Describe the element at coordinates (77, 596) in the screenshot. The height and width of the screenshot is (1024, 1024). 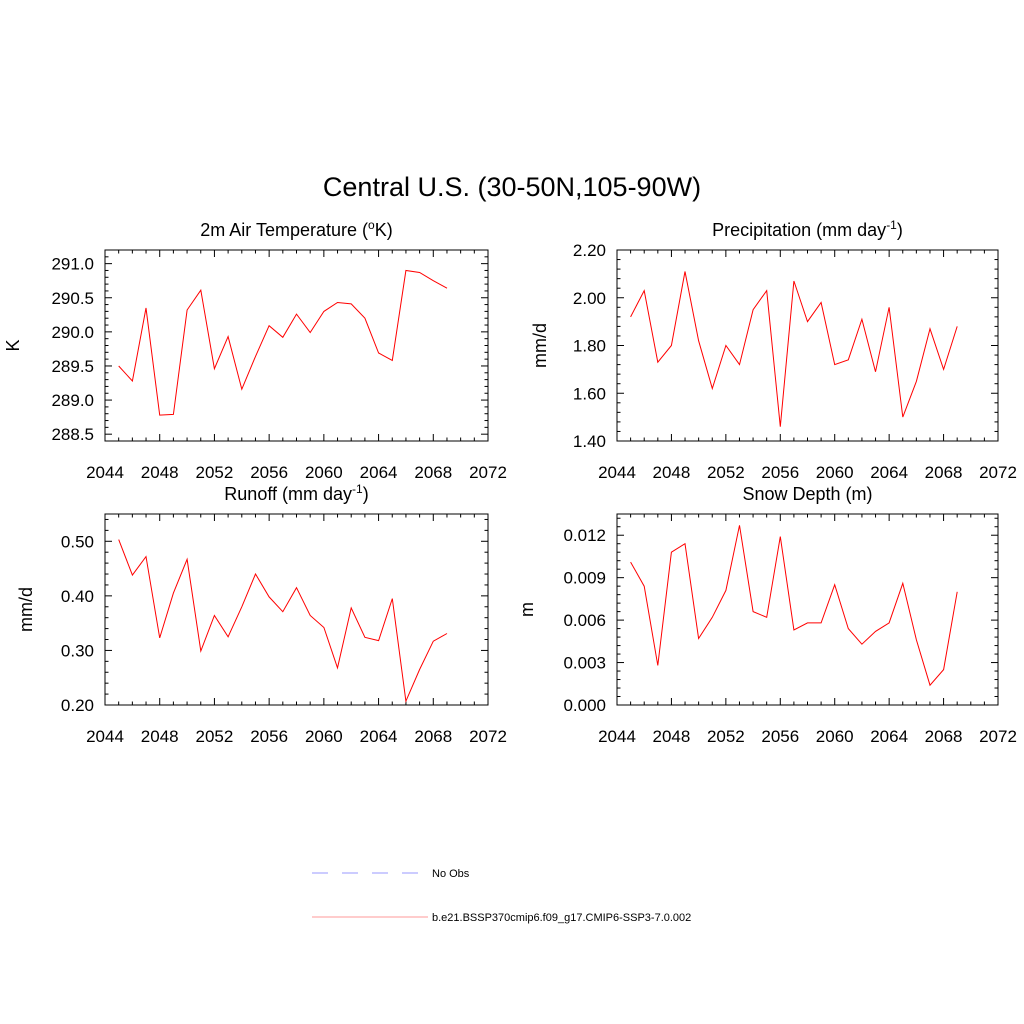
I see `y-tick-label: 0.40` at that location.